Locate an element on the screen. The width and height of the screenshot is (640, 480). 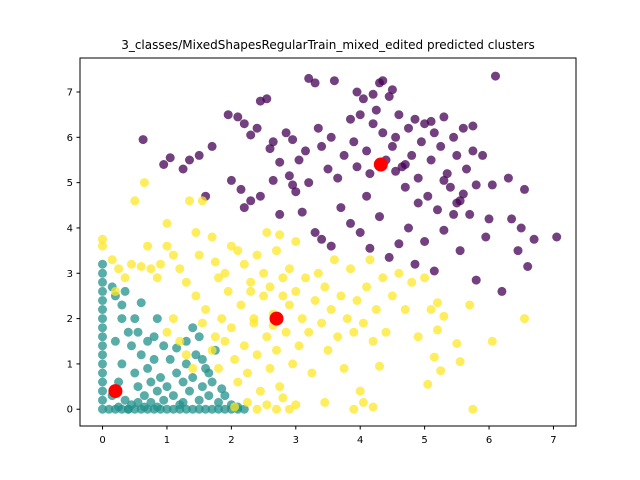
x-axis: 0 1 2 3 4 5 6 7 is located at coordinates (328, 436).